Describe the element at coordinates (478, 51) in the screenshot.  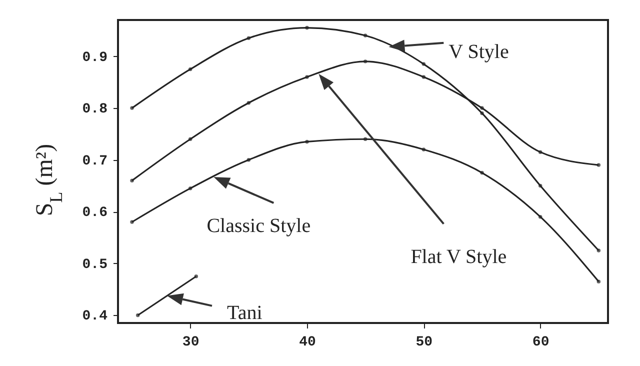
I see `series-label: V Style` at that location.